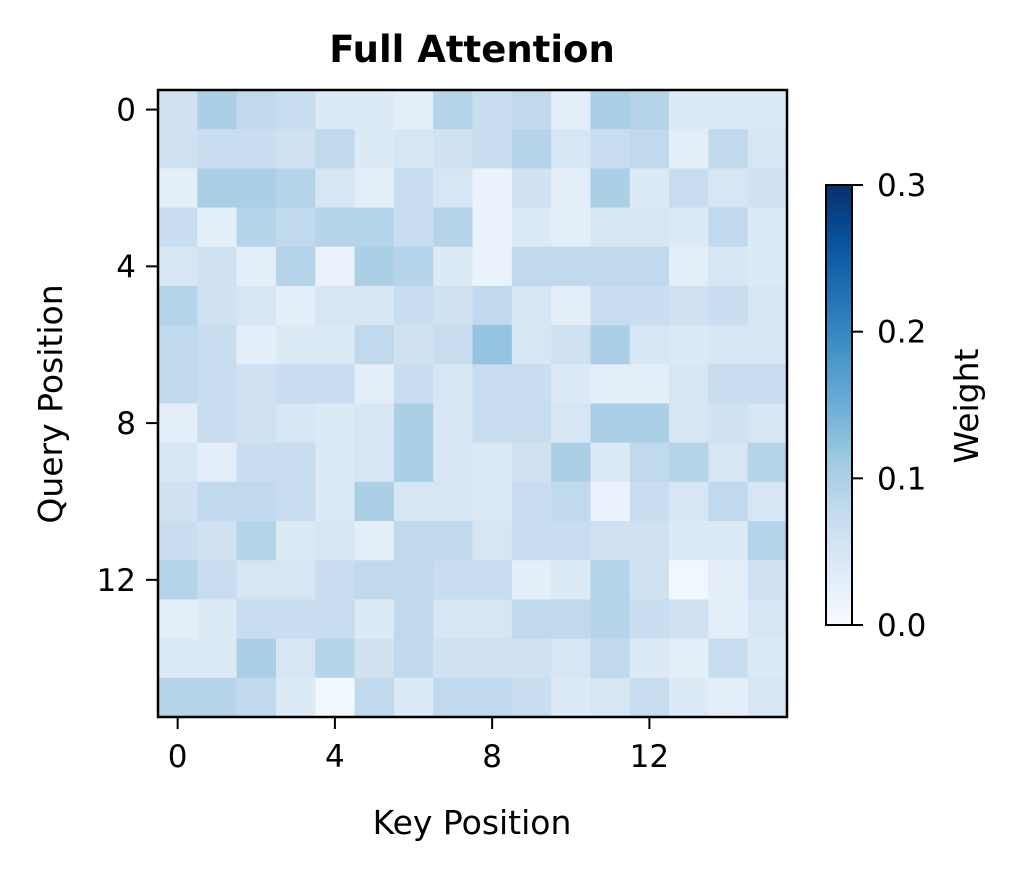  I want to click on heatmap-cell-r11-c11, so click(610, 541).